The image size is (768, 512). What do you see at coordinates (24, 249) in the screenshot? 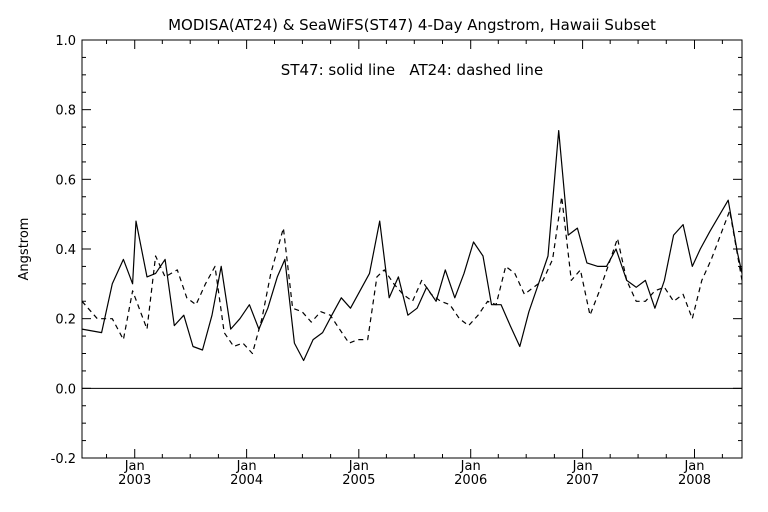
I see `y-axis-label: Angstrom` at bounding box center [24, 249].